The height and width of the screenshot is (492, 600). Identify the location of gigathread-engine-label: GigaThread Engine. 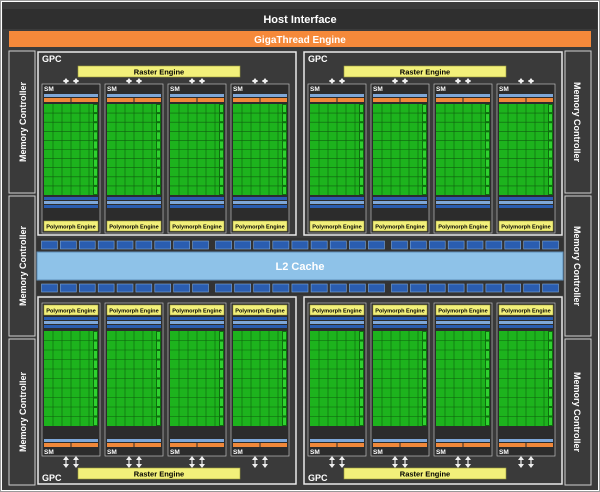
(300, 40).